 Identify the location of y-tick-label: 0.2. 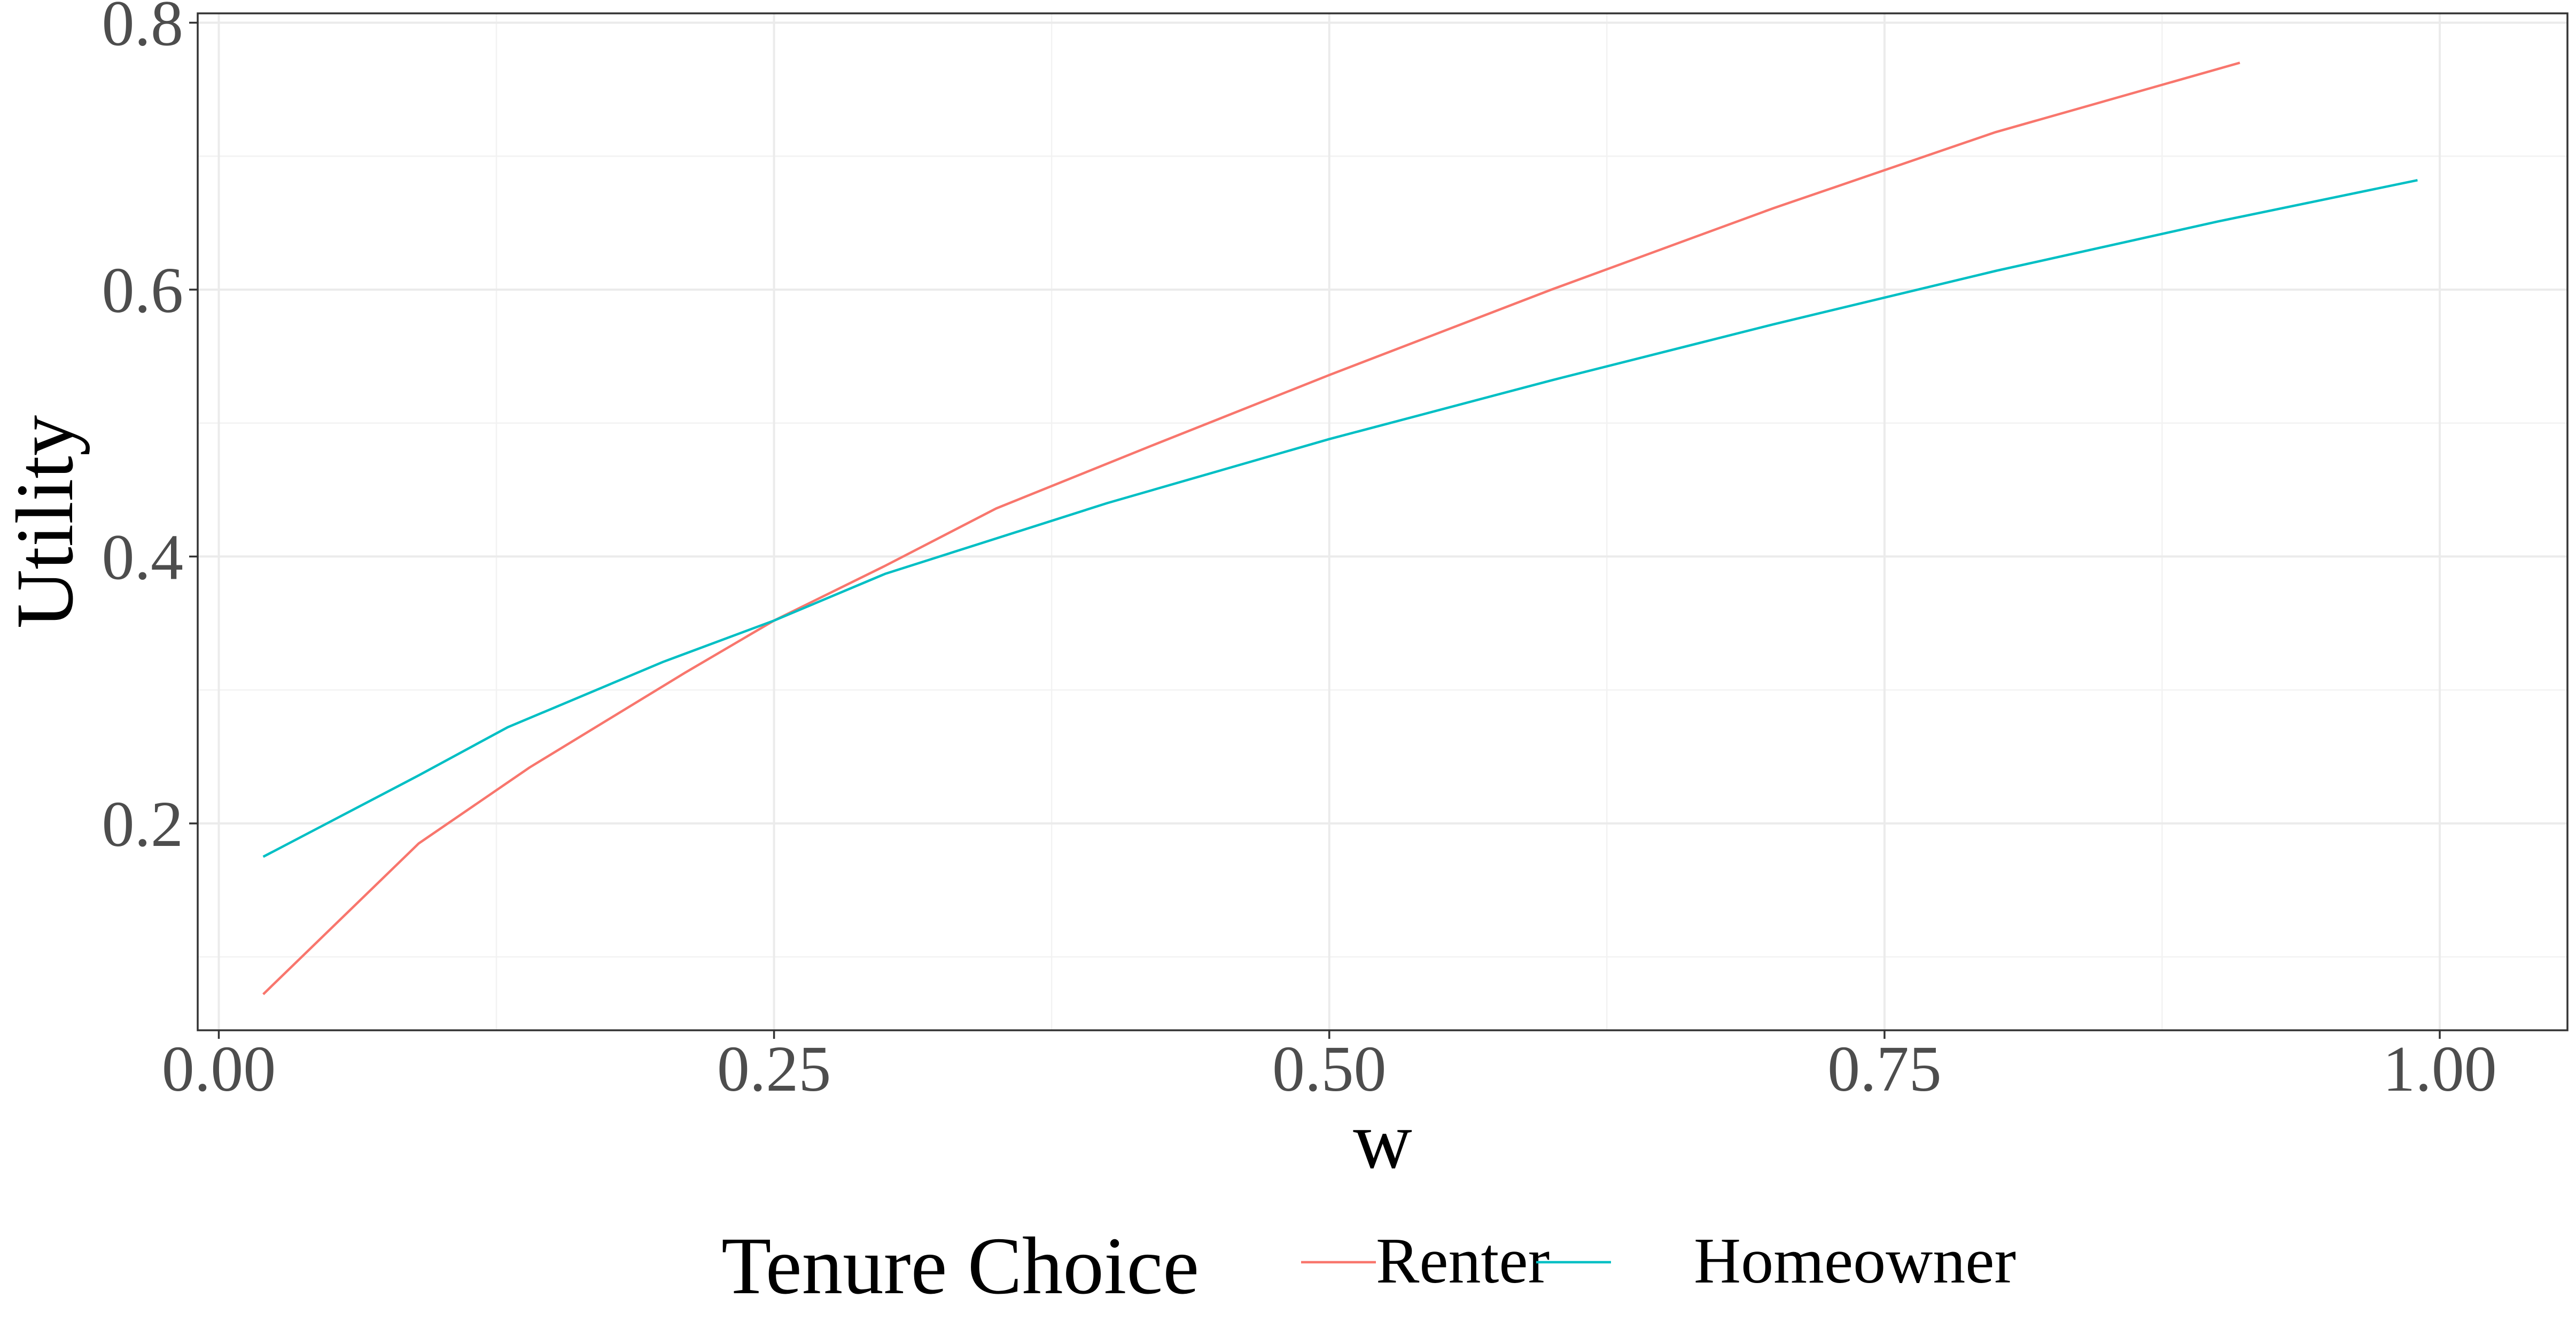
(143, 824).